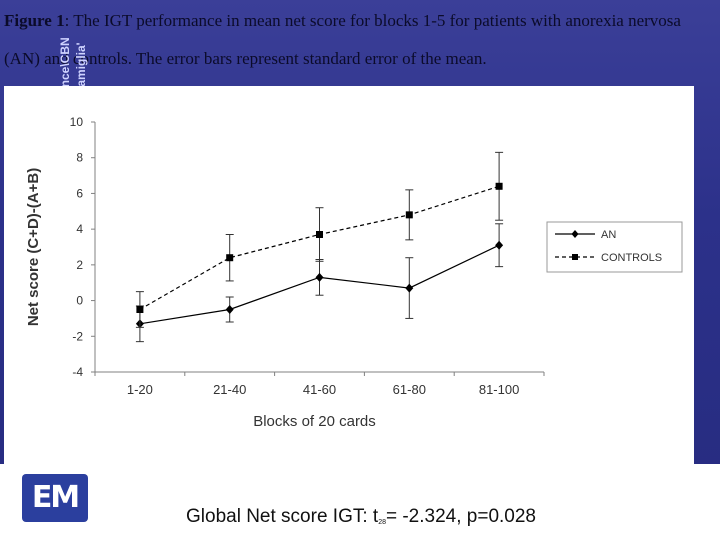 This screenshot has height=540, width=720. I want to click on y-tick-label: 2, so click(79, 265).